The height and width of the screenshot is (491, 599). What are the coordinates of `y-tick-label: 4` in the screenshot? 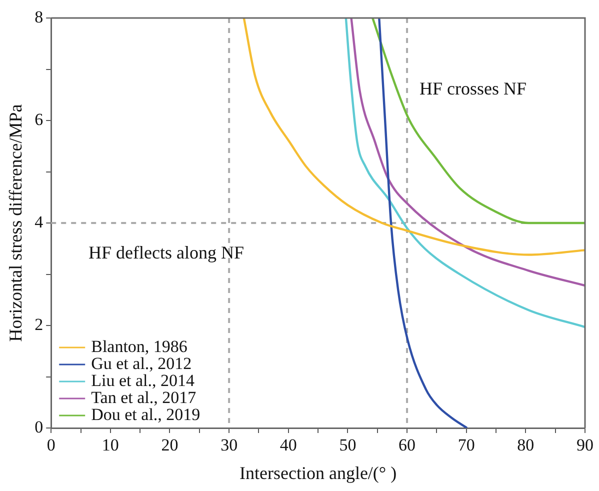 It's located at (39, 222).